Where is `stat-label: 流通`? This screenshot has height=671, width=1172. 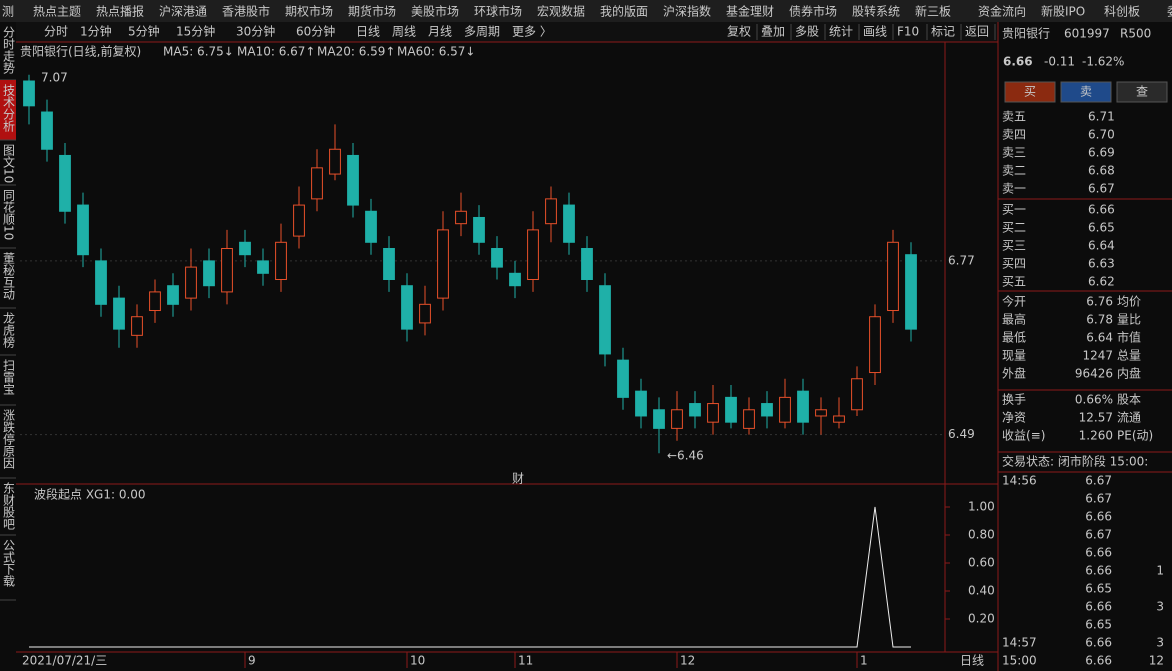 stat-label: 流通 is located at coordinates (1129, 418).